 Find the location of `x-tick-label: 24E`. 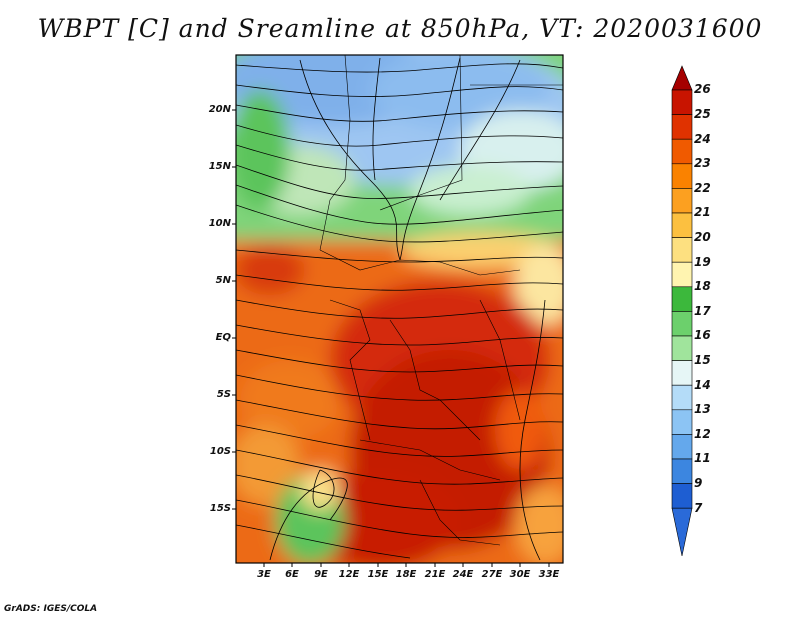

x-tick-label: 24E is located at coordinates (463, 574).